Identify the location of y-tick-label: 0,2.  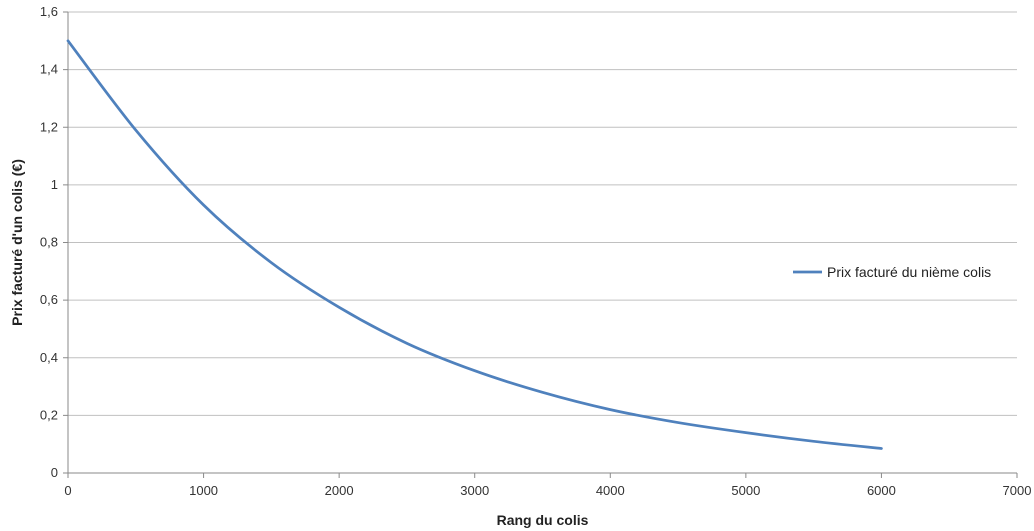
(49, 414).